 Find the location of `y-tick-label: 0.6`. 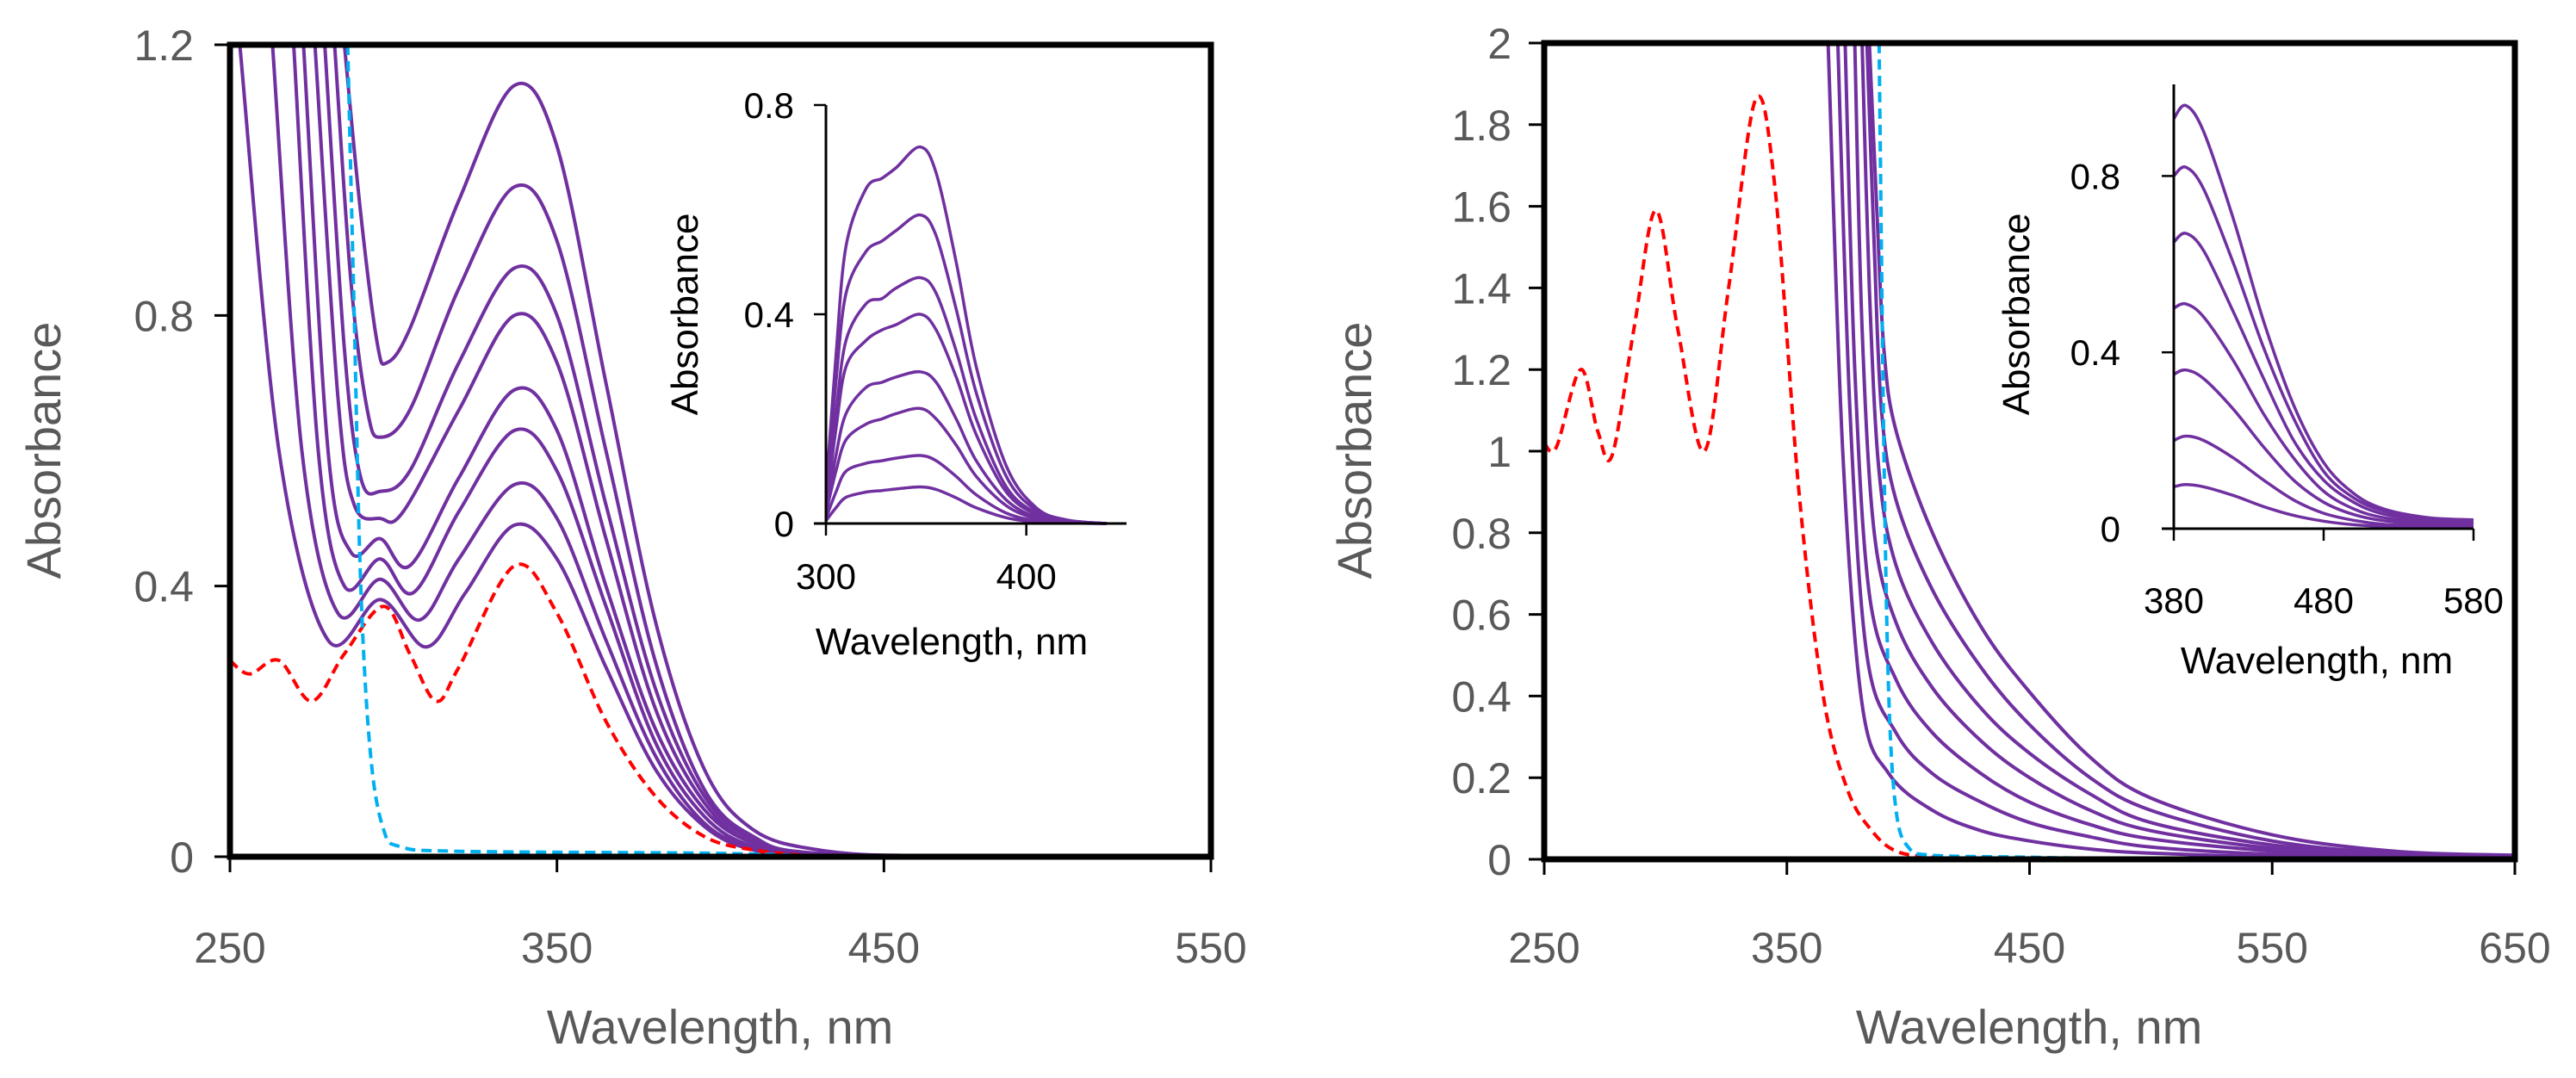

y-tick-label: 0.6 is located at coordinates (1481, 616).